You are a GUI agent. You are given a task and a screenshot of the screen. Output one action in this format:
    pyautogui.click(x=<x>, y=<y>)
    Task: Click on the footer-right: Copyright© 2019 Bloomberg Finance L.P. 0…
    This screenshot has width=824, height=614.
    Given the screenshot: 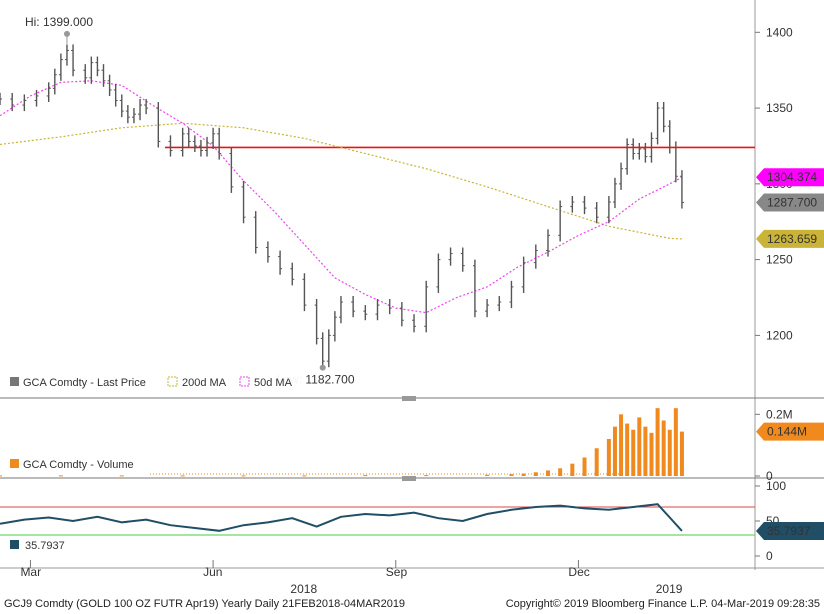 What is the action you would take?
    pyautogui.click(x=662, y=604)
    